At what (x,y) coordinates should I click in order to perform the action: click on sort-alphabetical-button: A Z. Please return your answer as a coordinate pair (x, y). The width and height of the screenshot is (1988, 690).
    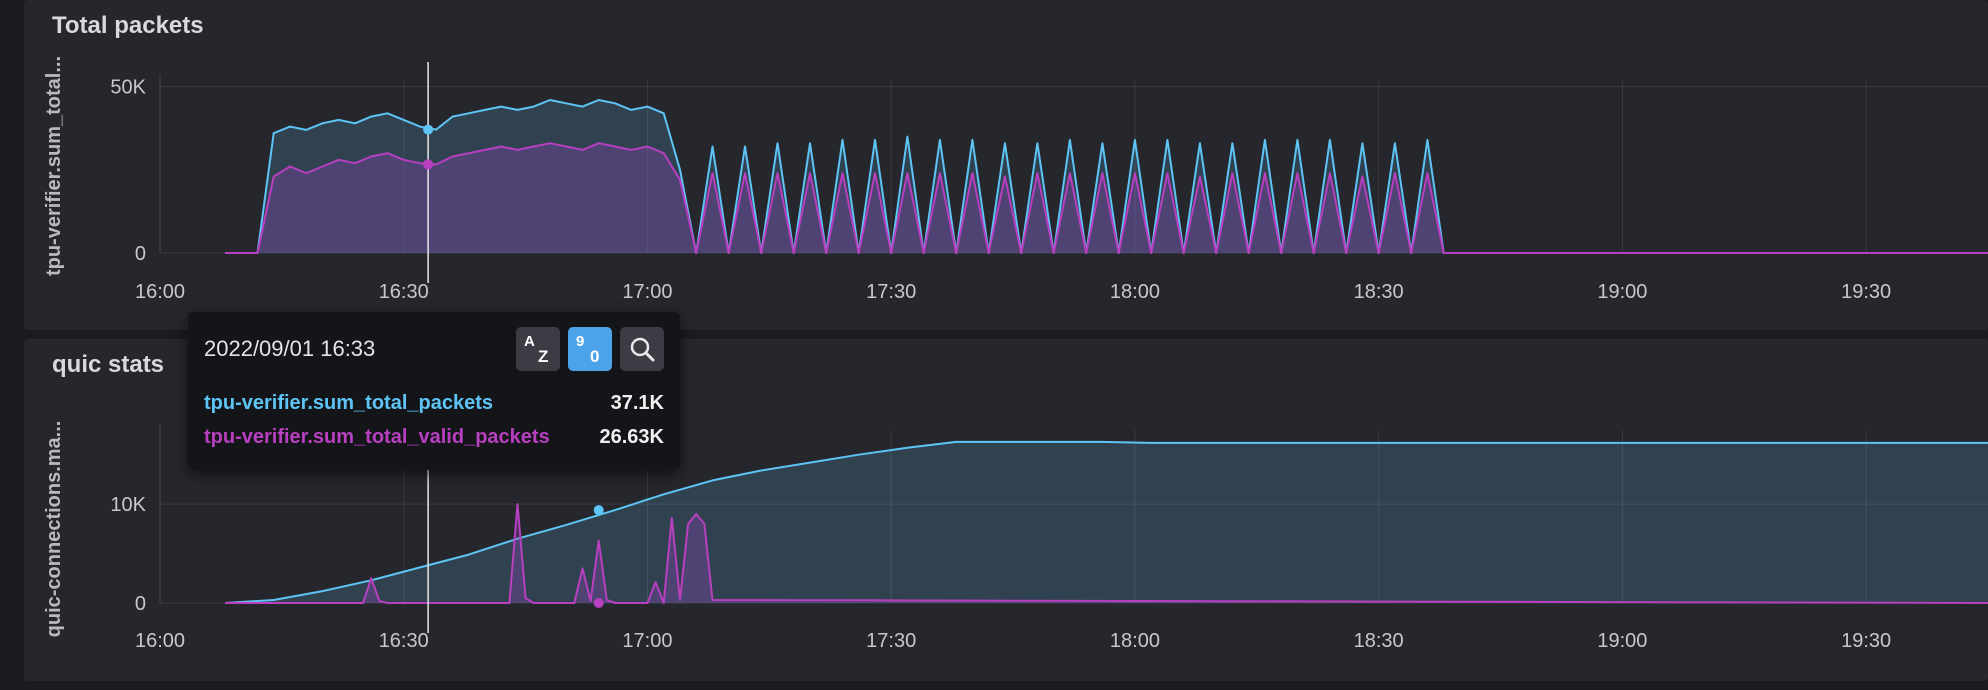
    Looking at the image, I should click on (538, 349).